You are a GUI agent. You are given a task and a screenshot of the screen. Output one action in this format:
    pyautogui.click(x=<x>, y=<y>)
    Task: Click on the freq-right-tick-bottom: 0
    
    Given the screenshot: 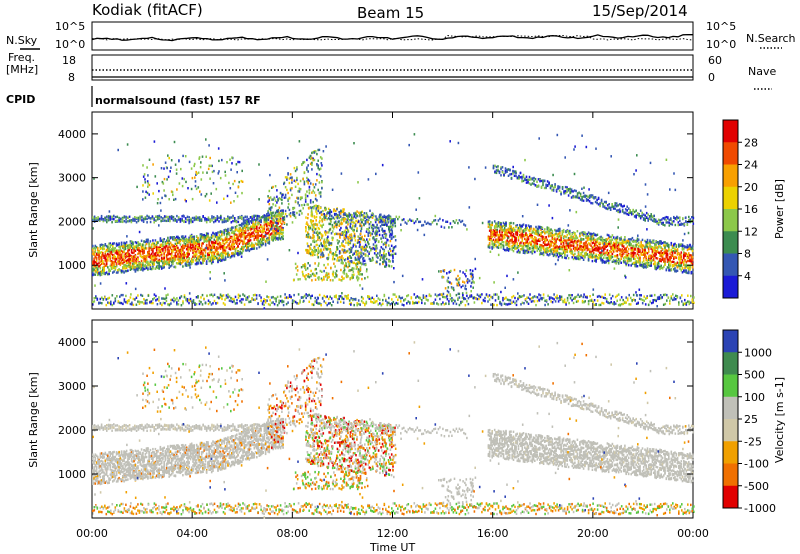 What is the action you would take?
    pyautogui.click(x=711, y=77)
    